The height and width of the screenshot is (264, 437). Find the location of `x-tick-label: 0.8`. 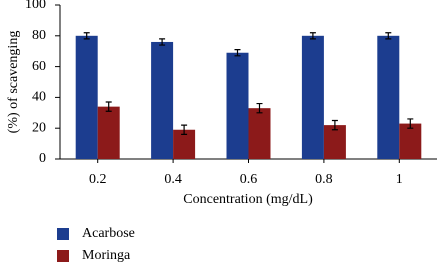

x-tick-label: 0.8 is located at coordinates (324, 179).